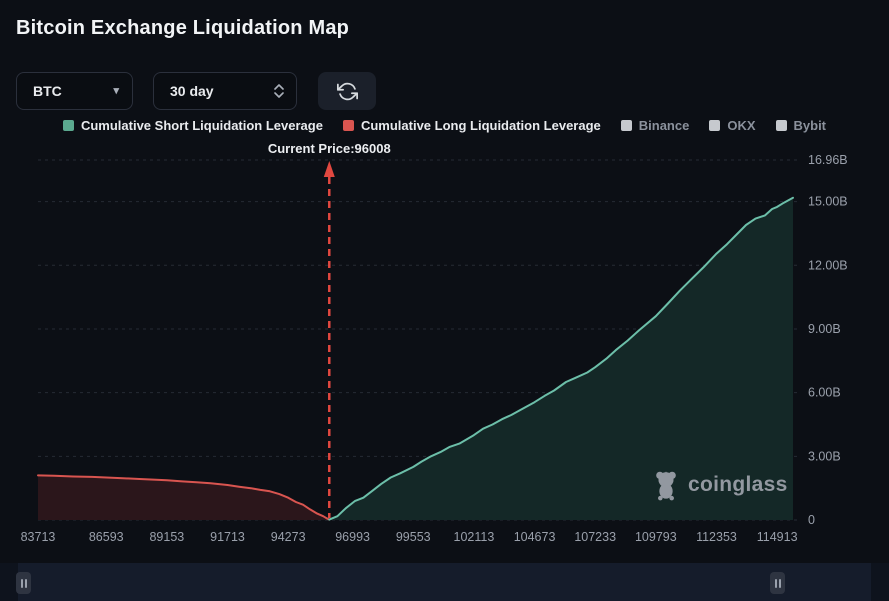  I want to click on legend-item-binance: Binance, so click(655, 125).